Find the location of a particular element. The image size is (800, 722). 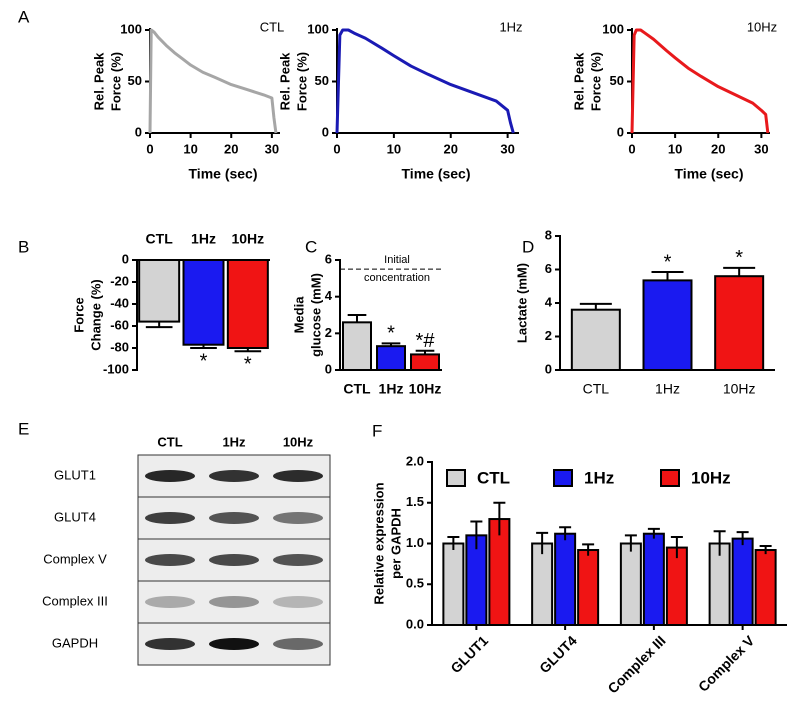

panel-label: D is located at coordinates (528, 246).